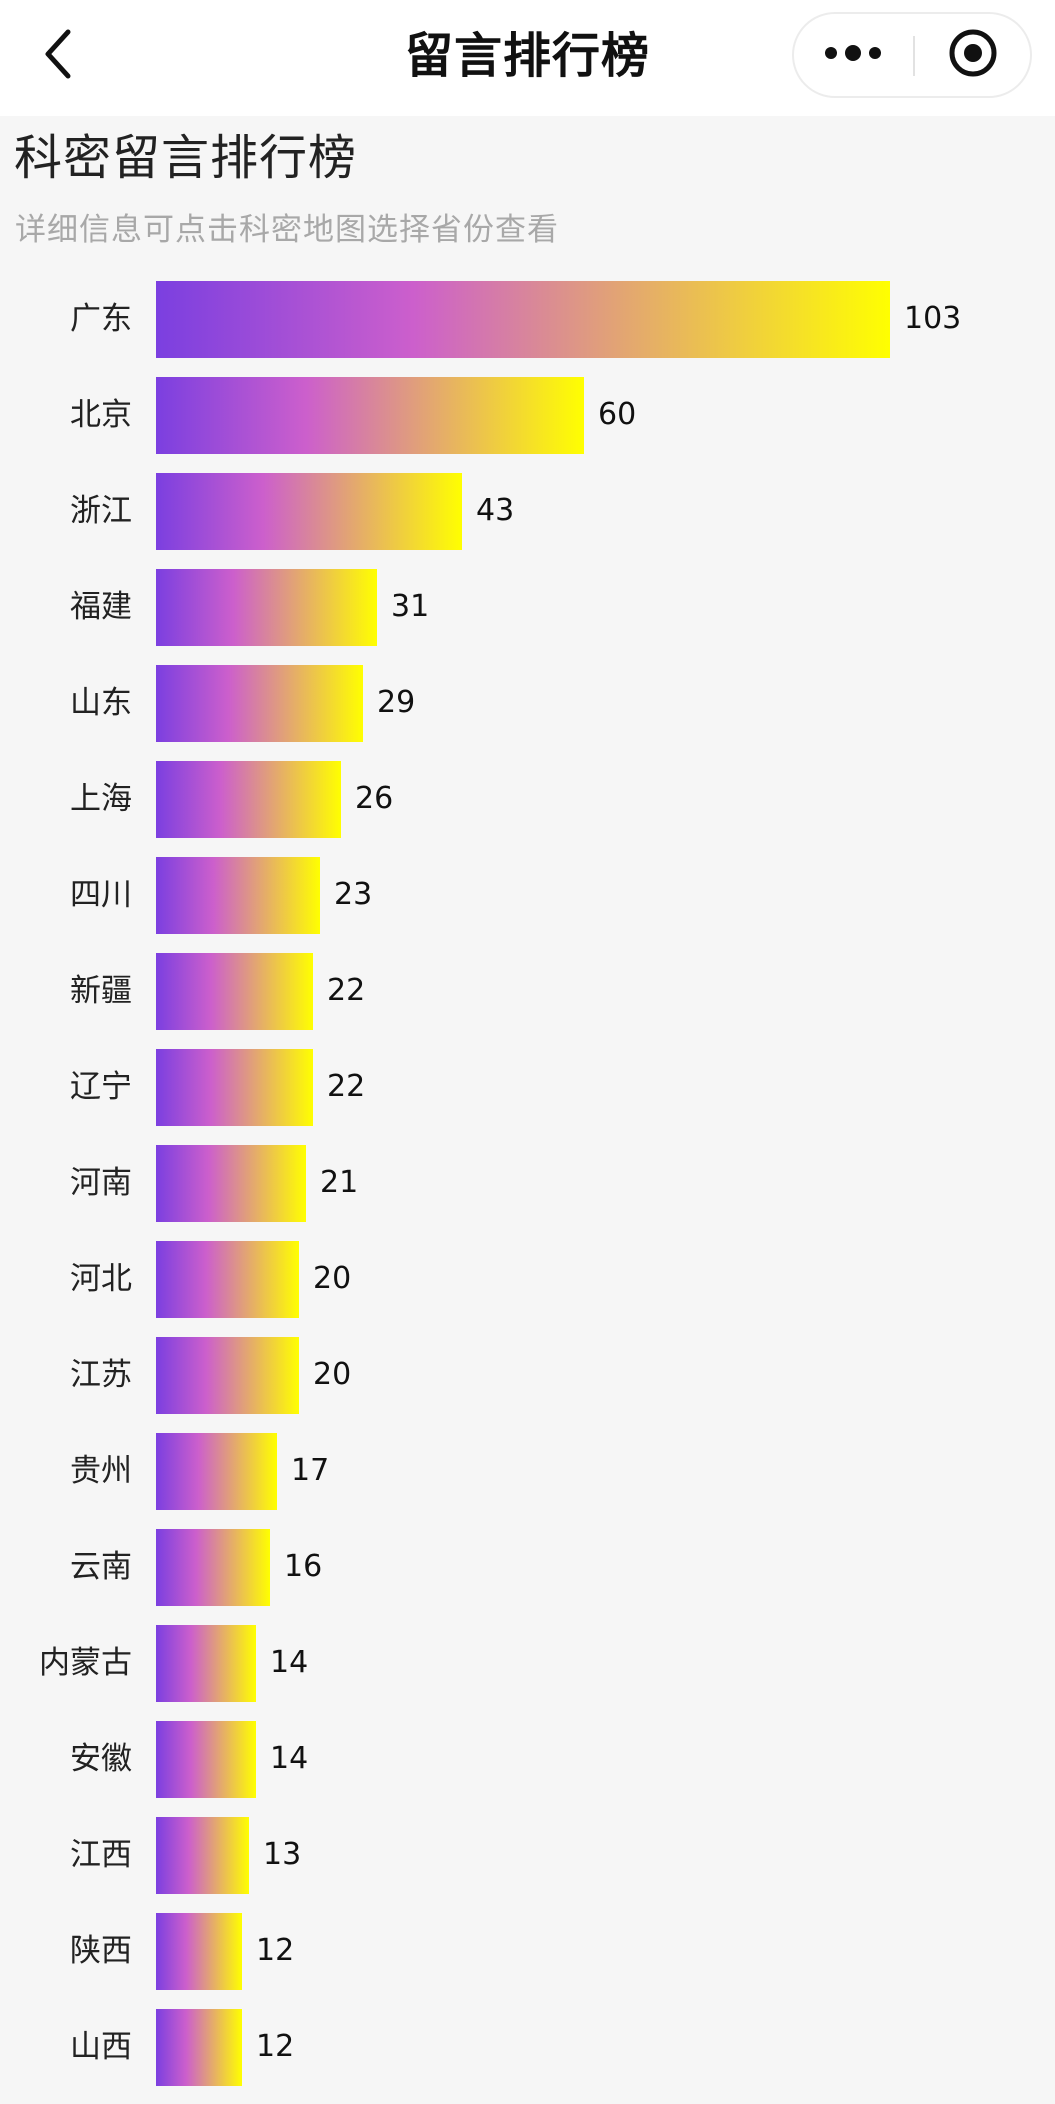 This screenshot has height=2104, width=1055. What do you see at coordinates (527, 904) in the screenshot?
I see `bar-row: 四川 23` at bounding box center [527, 904].